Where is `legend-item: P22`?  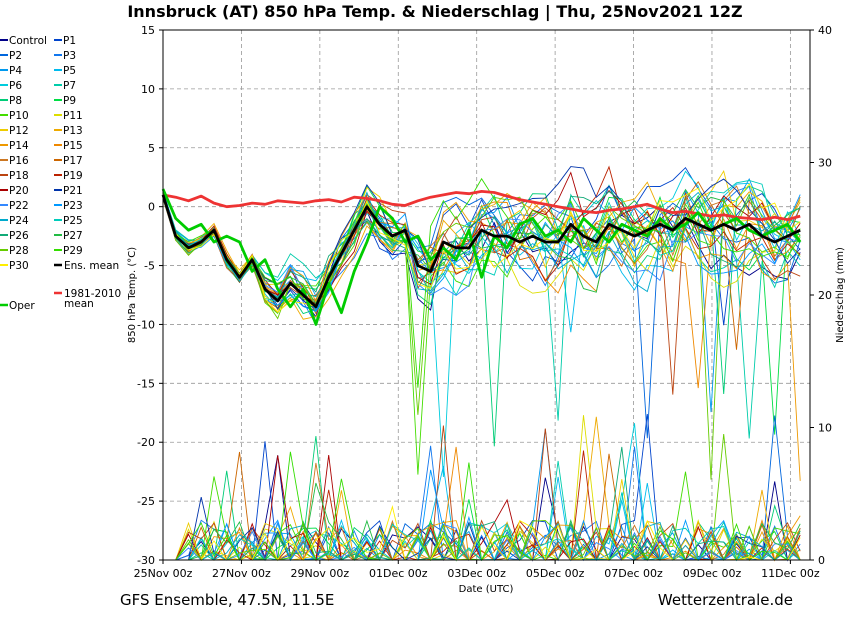
legend-item: P22 is located at coordinates (14, 206).